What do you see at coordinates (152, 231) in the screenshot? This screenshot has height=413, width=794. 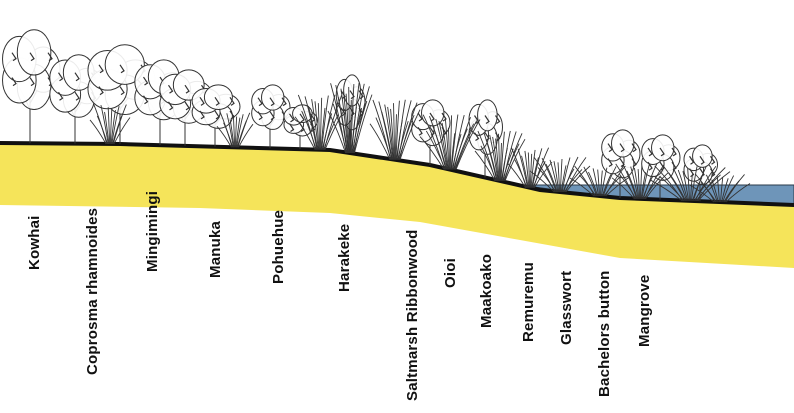 I see `species-label: Mingimingi` at bounding box center [152, 231].